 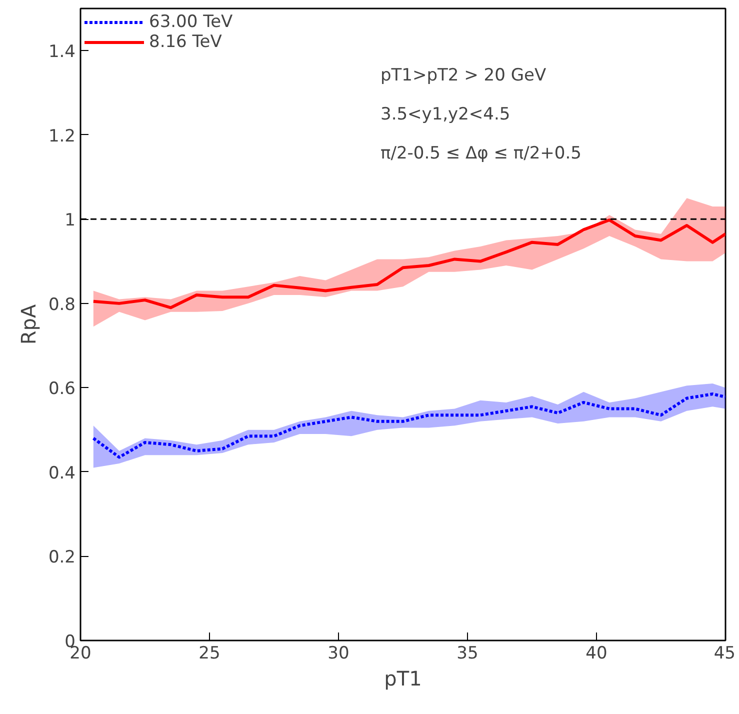 What do you see at coordinates (725, 654) in the screenshot?
I see `x-tick-label: 45` at bounding box center [725, 654].